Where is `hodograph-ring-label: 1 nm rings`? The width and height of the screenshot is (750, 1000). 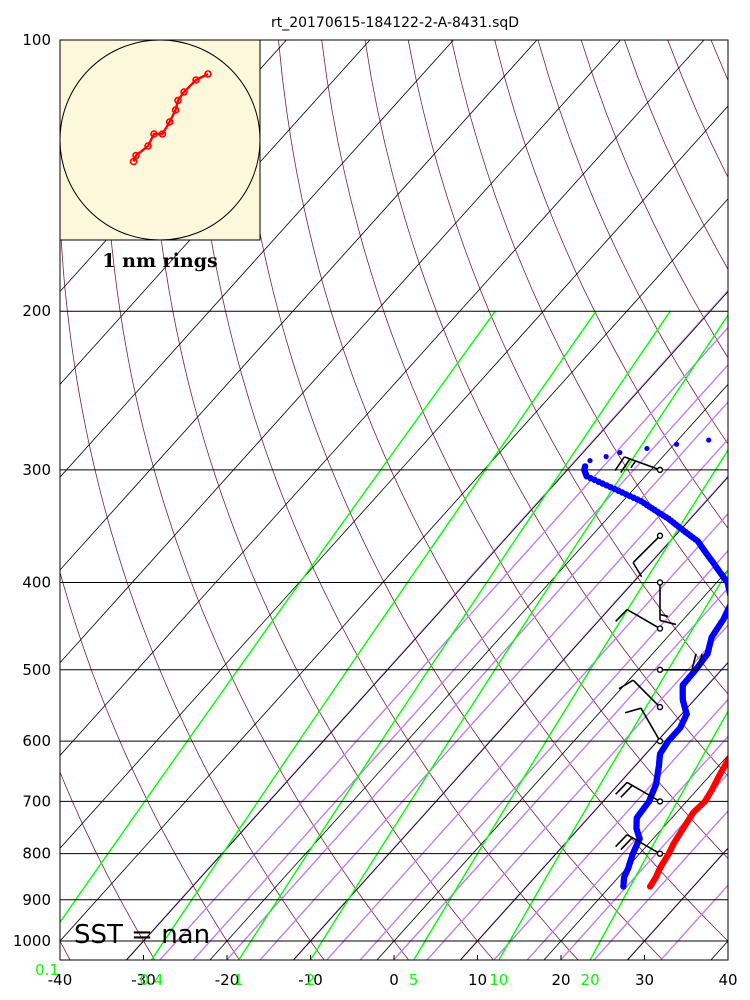 hodograph-ring-label: 1 nm rings is located at coordinates (159, 261).